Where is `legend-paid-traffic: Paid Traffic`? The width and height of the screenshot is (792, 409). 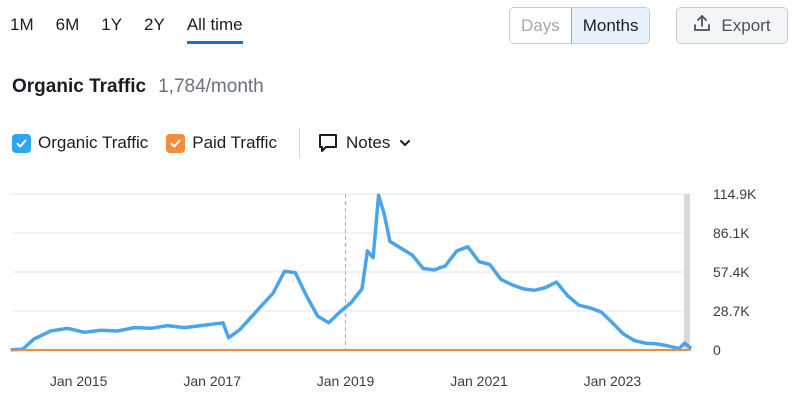
legend-paid-traffic: Paid Traffic is located at coordinates (221, 143).